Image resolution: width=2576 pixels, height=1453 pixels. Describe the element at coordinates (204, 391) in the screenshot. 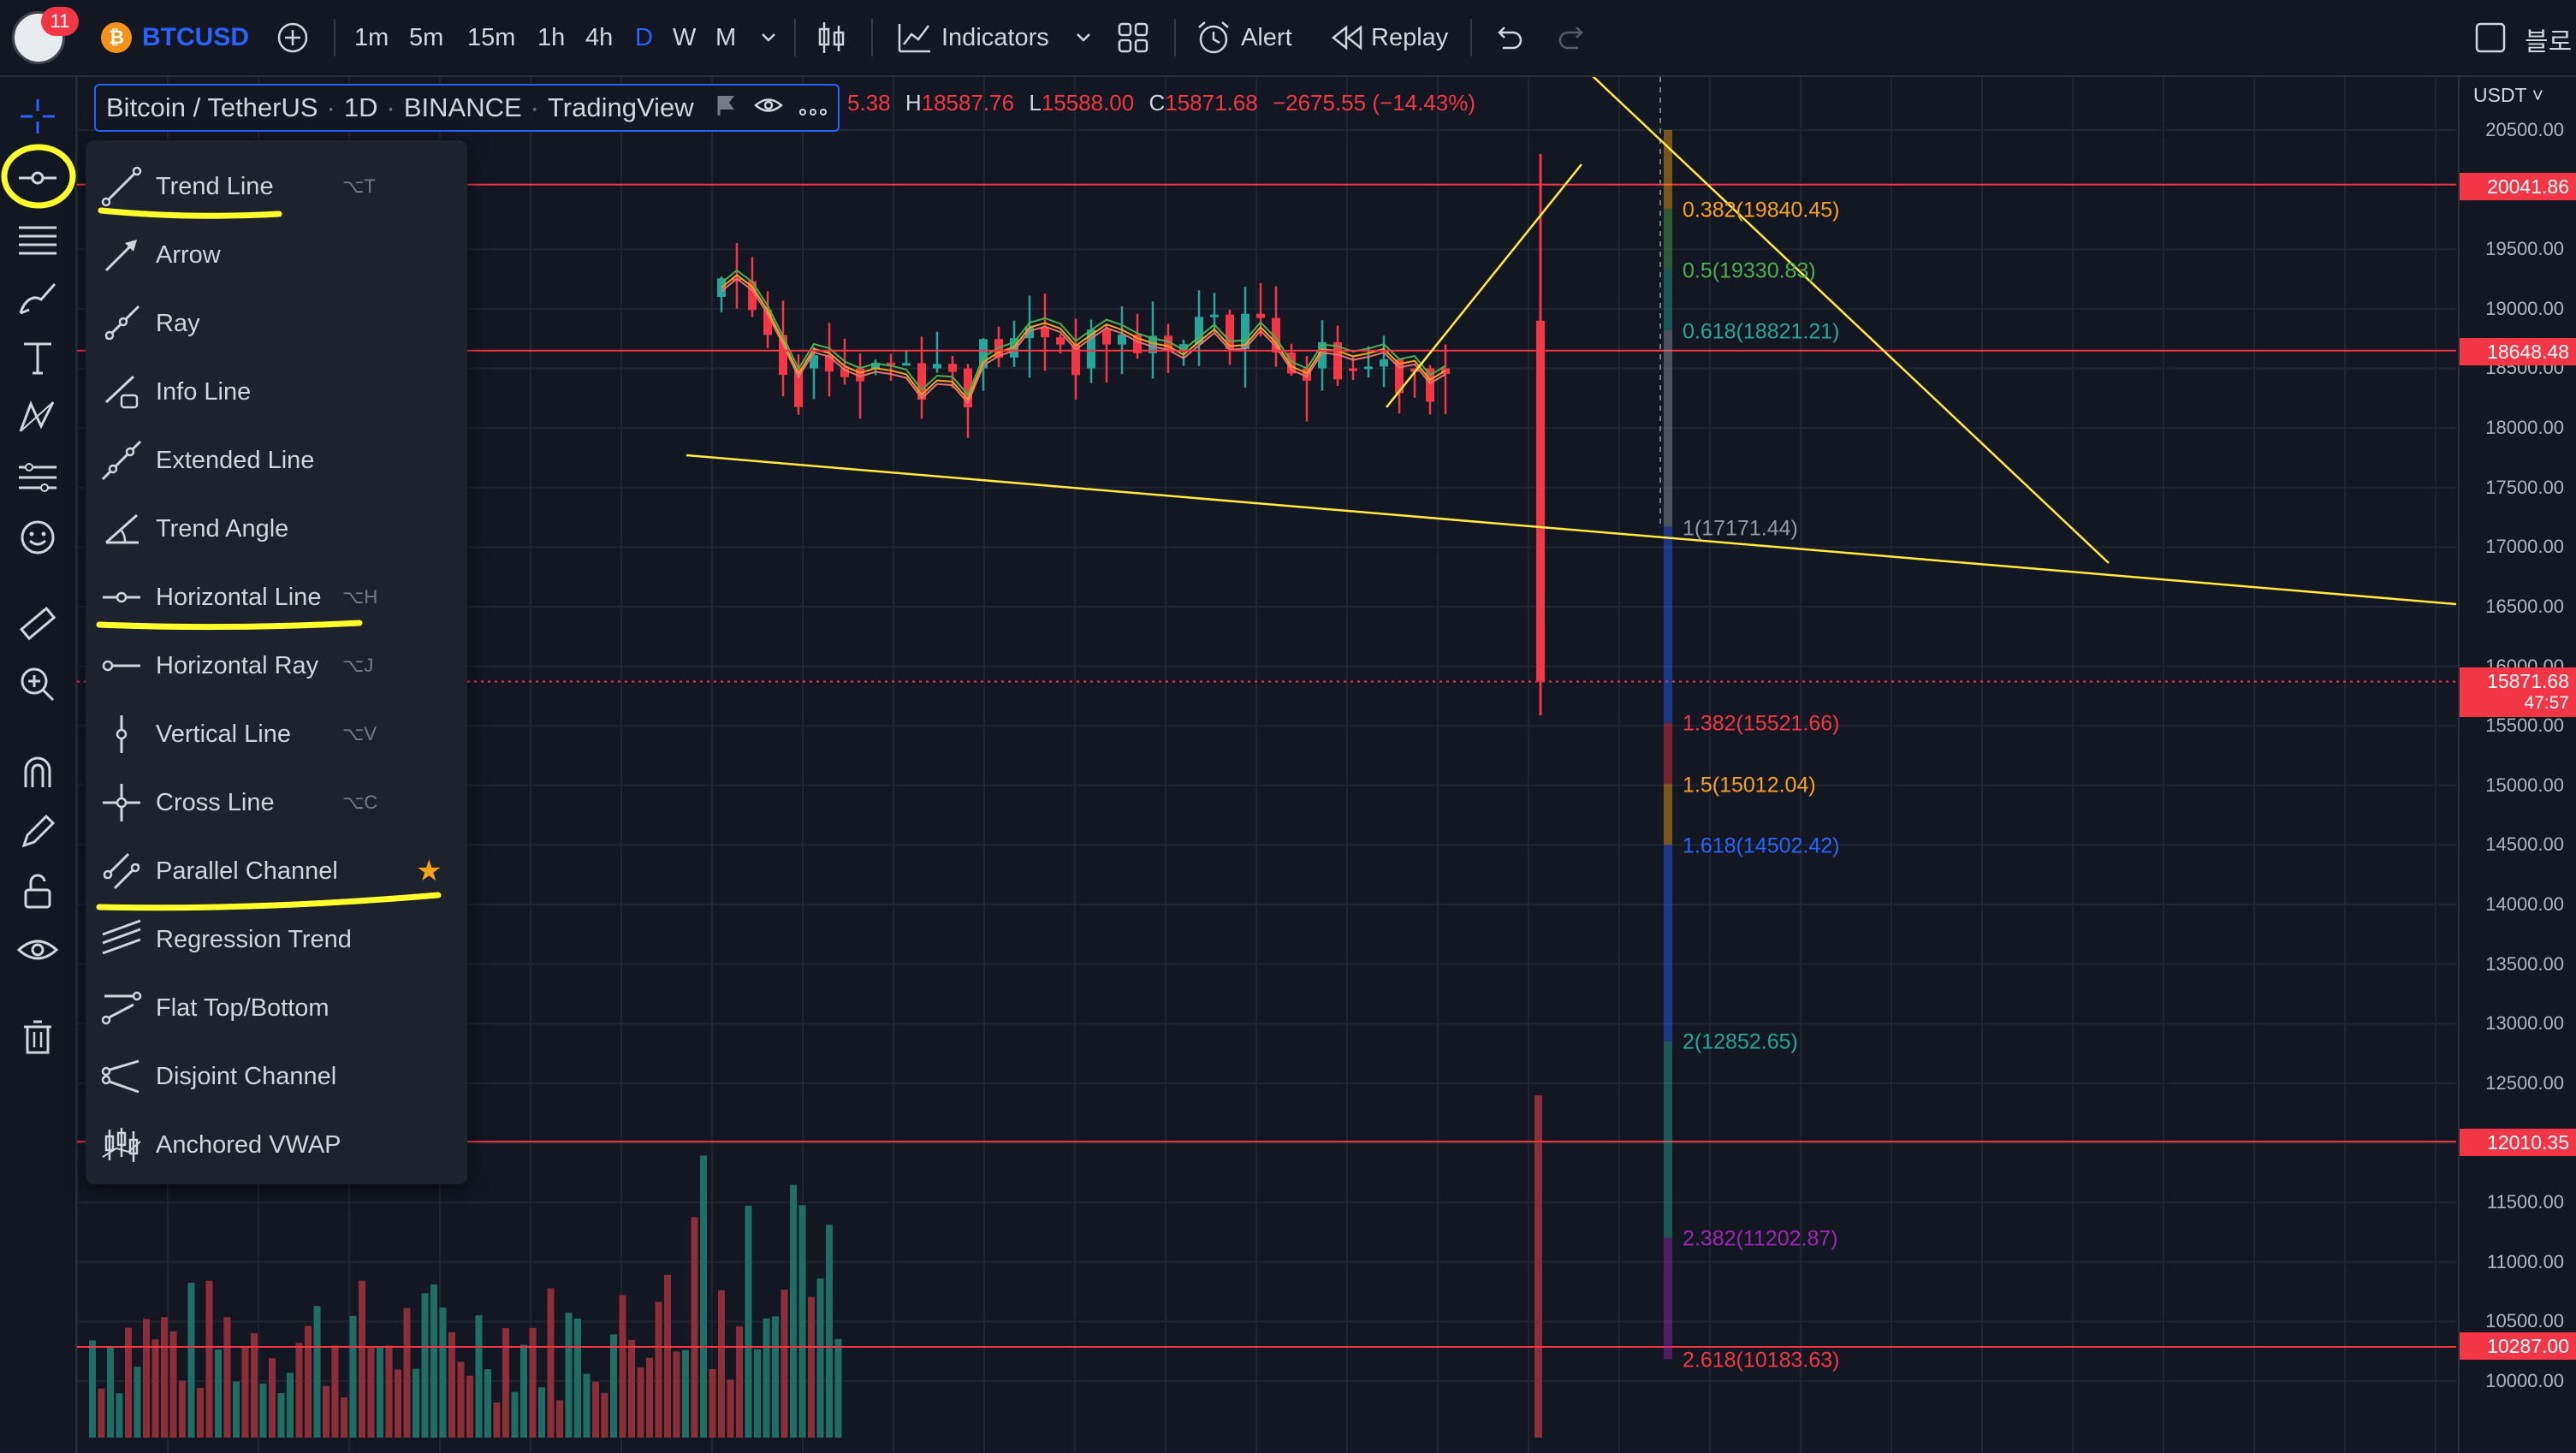

I see `menu-item-label: Info Line` at that location.